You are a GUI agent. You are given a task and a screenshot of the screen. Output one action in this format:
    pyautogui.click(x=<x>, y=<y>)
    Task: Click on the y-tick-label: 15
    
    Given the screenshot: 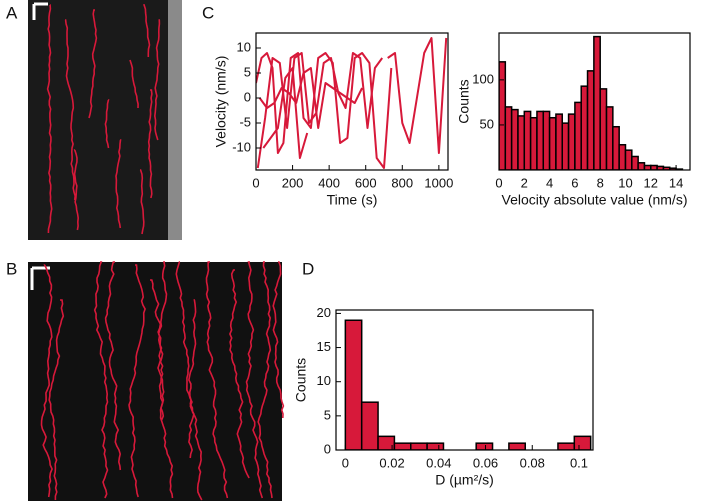 What is the action you would take?
    pyautogui.click(x=324, y=346)
    